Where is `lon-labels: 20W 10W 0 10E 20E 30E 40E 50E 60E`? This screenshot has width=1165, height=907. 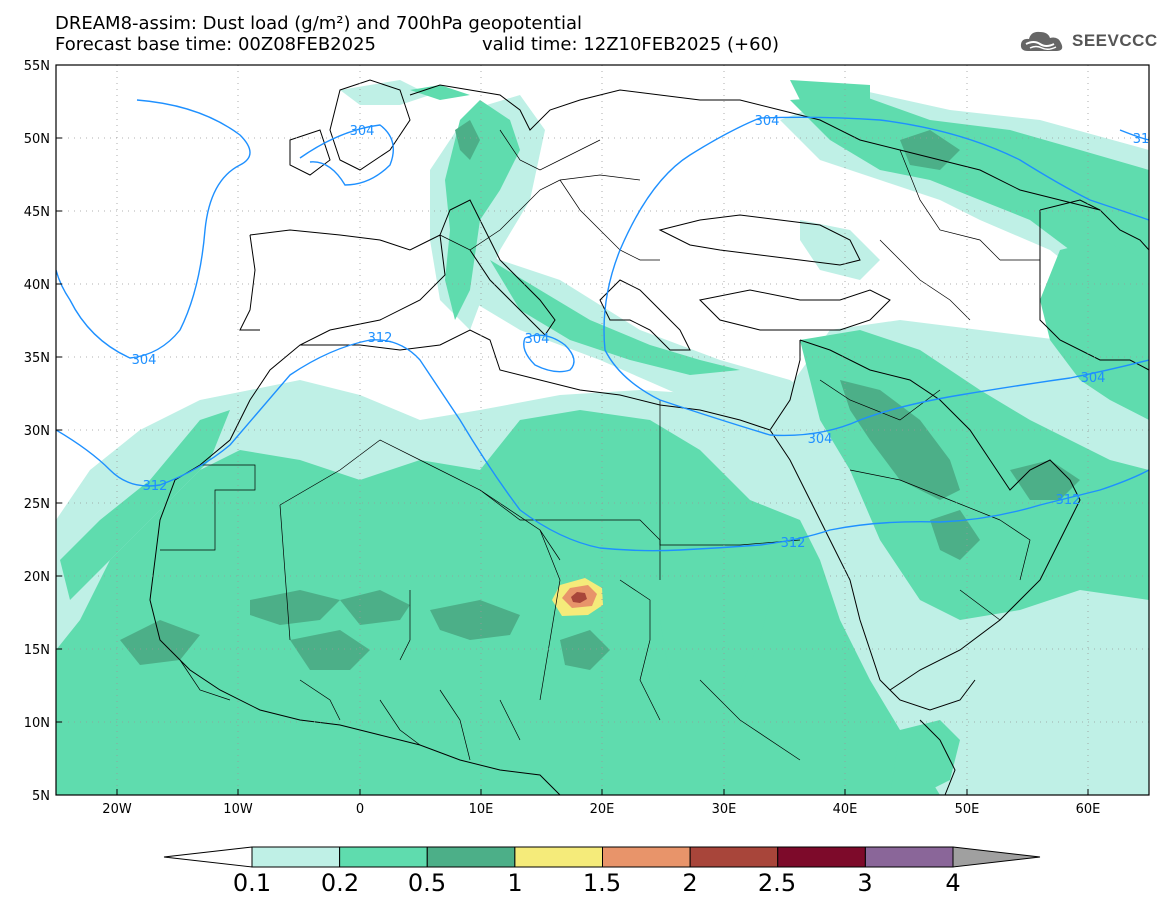
lon-labels: 20W 10W 0 10E 20E 30E 40E 50E 60E is located at coordinates (601, 809).